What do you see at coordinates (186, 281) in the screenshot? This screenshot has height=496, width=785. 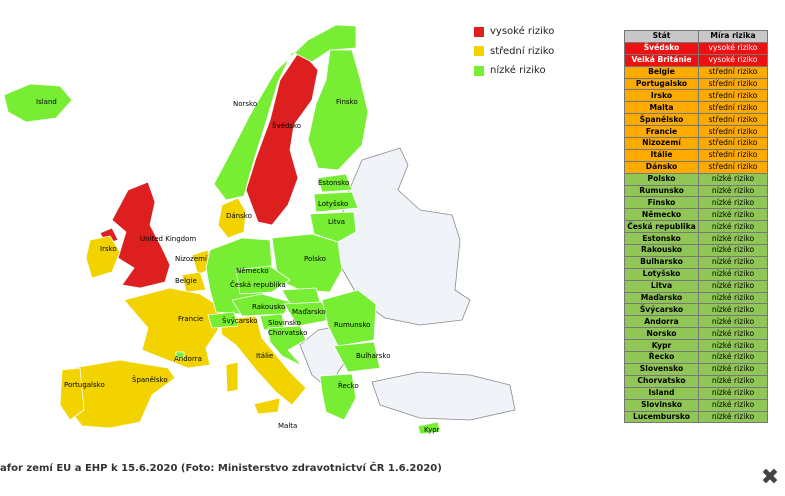 I see `label-belgie: Belgie` at bounding box center [186, 281].